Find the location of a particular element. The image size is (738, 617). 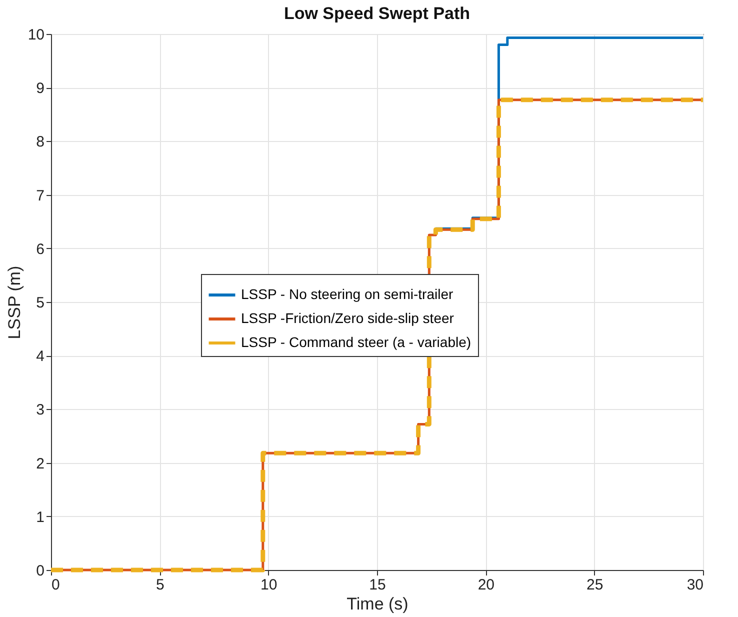

x-tick-label: 10 is located at coordinates (269, 585).